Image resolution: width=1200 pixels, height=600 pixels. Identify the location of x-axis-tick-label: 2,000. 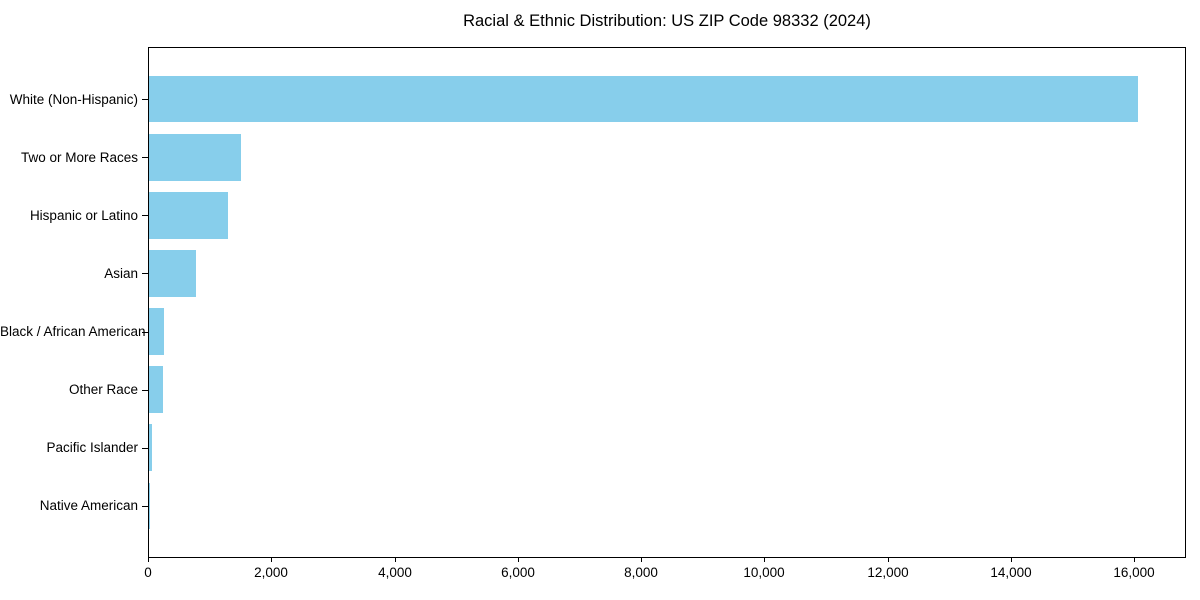
(271, 572).